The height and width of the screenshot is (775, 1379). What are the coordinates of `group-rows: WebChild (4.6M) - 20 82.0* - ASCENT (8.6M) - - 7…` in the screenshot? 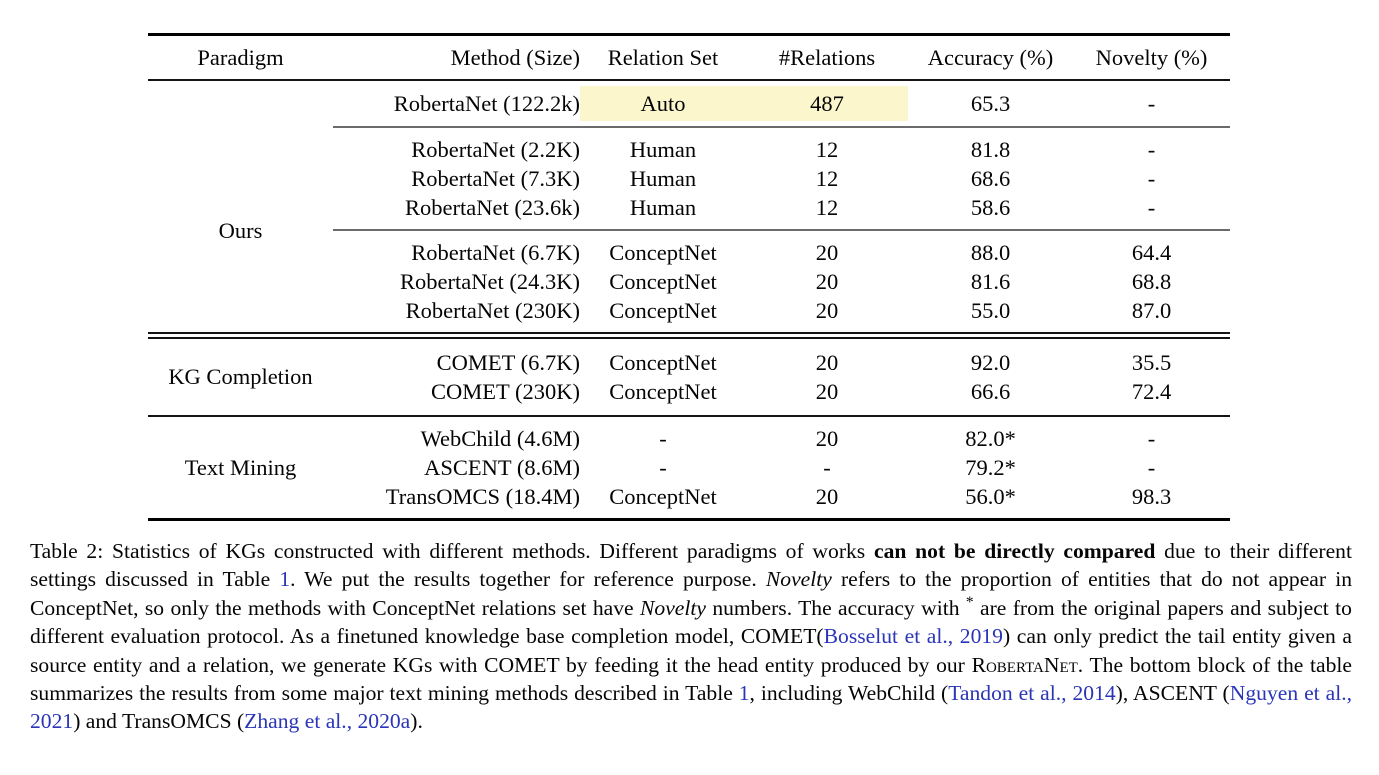 It's located at (781, 467).